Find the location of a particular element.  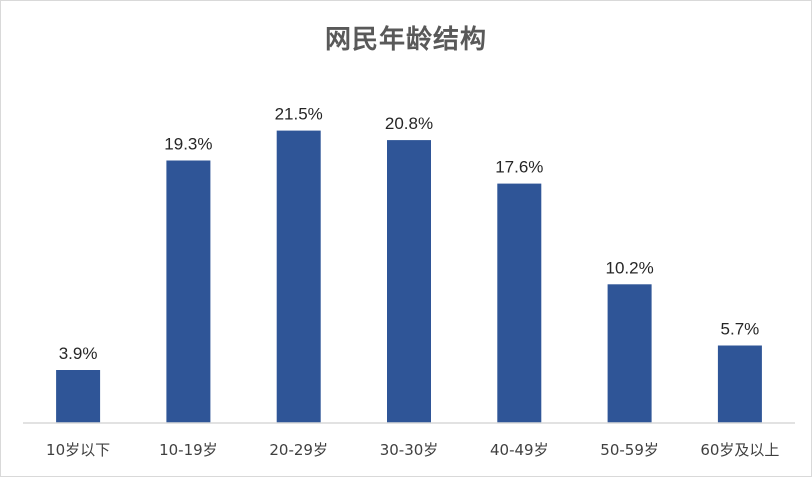

data-label-5: 17.6% is located at coordinates (519, 167).